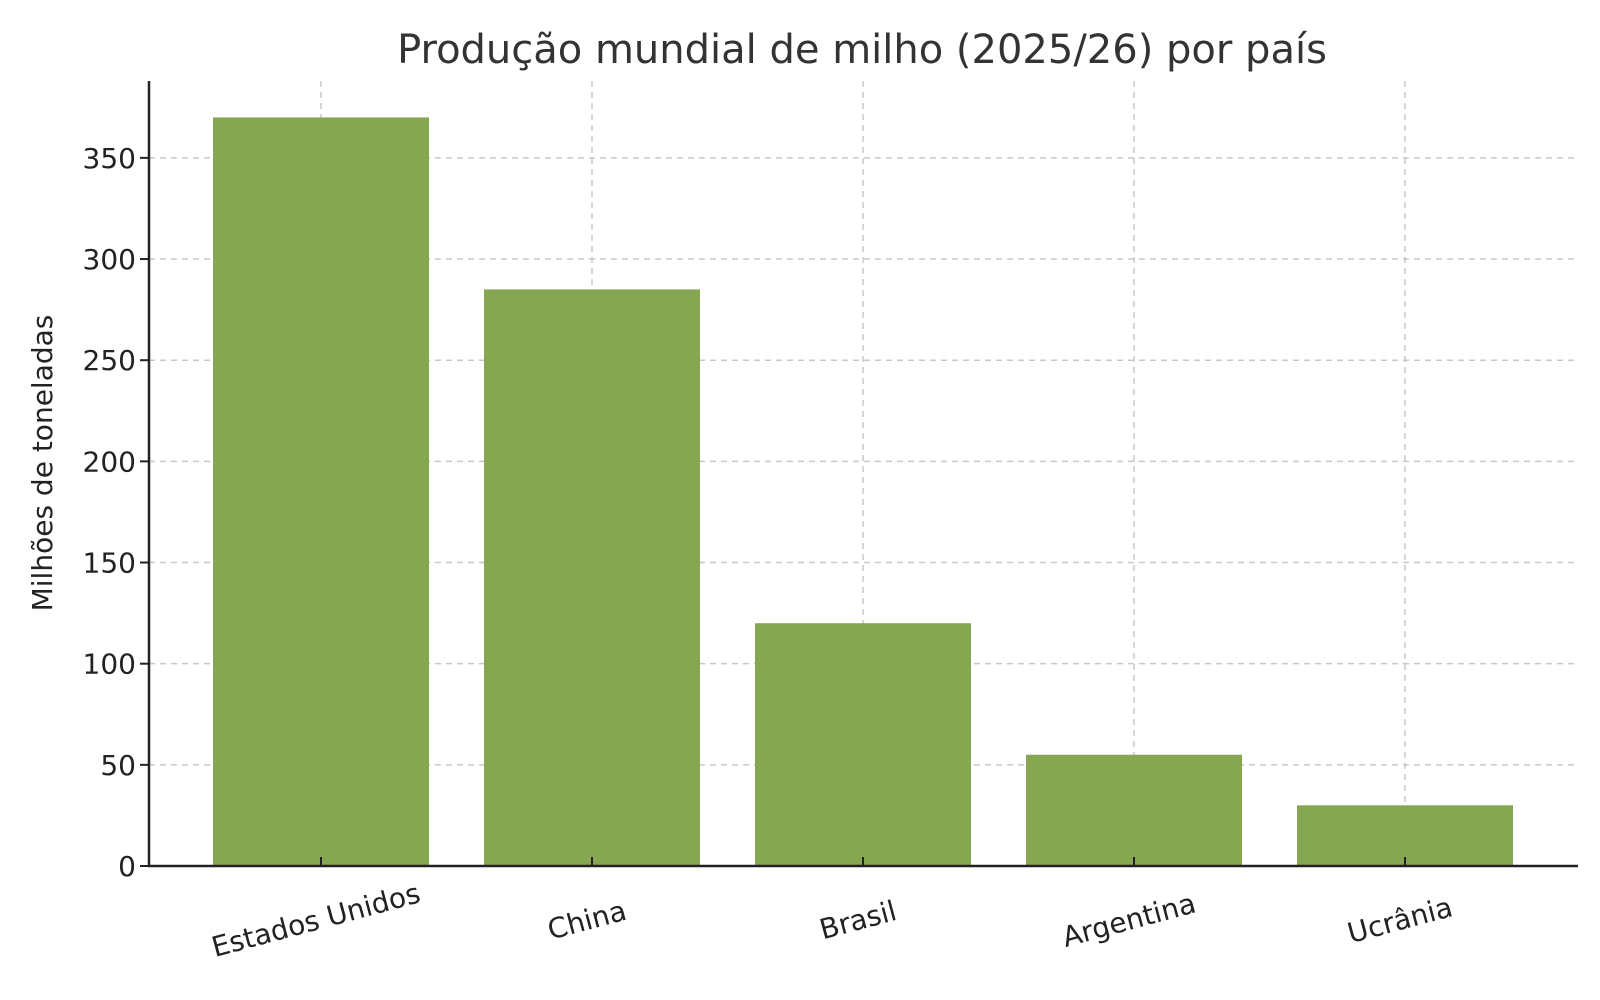 This screenshot has width=1600, height=1000. What do you see at coordinates (1400, 920) in the screenshot?
I see `x-tick-label: Ucrânia` at bounding box center [1400, 920].